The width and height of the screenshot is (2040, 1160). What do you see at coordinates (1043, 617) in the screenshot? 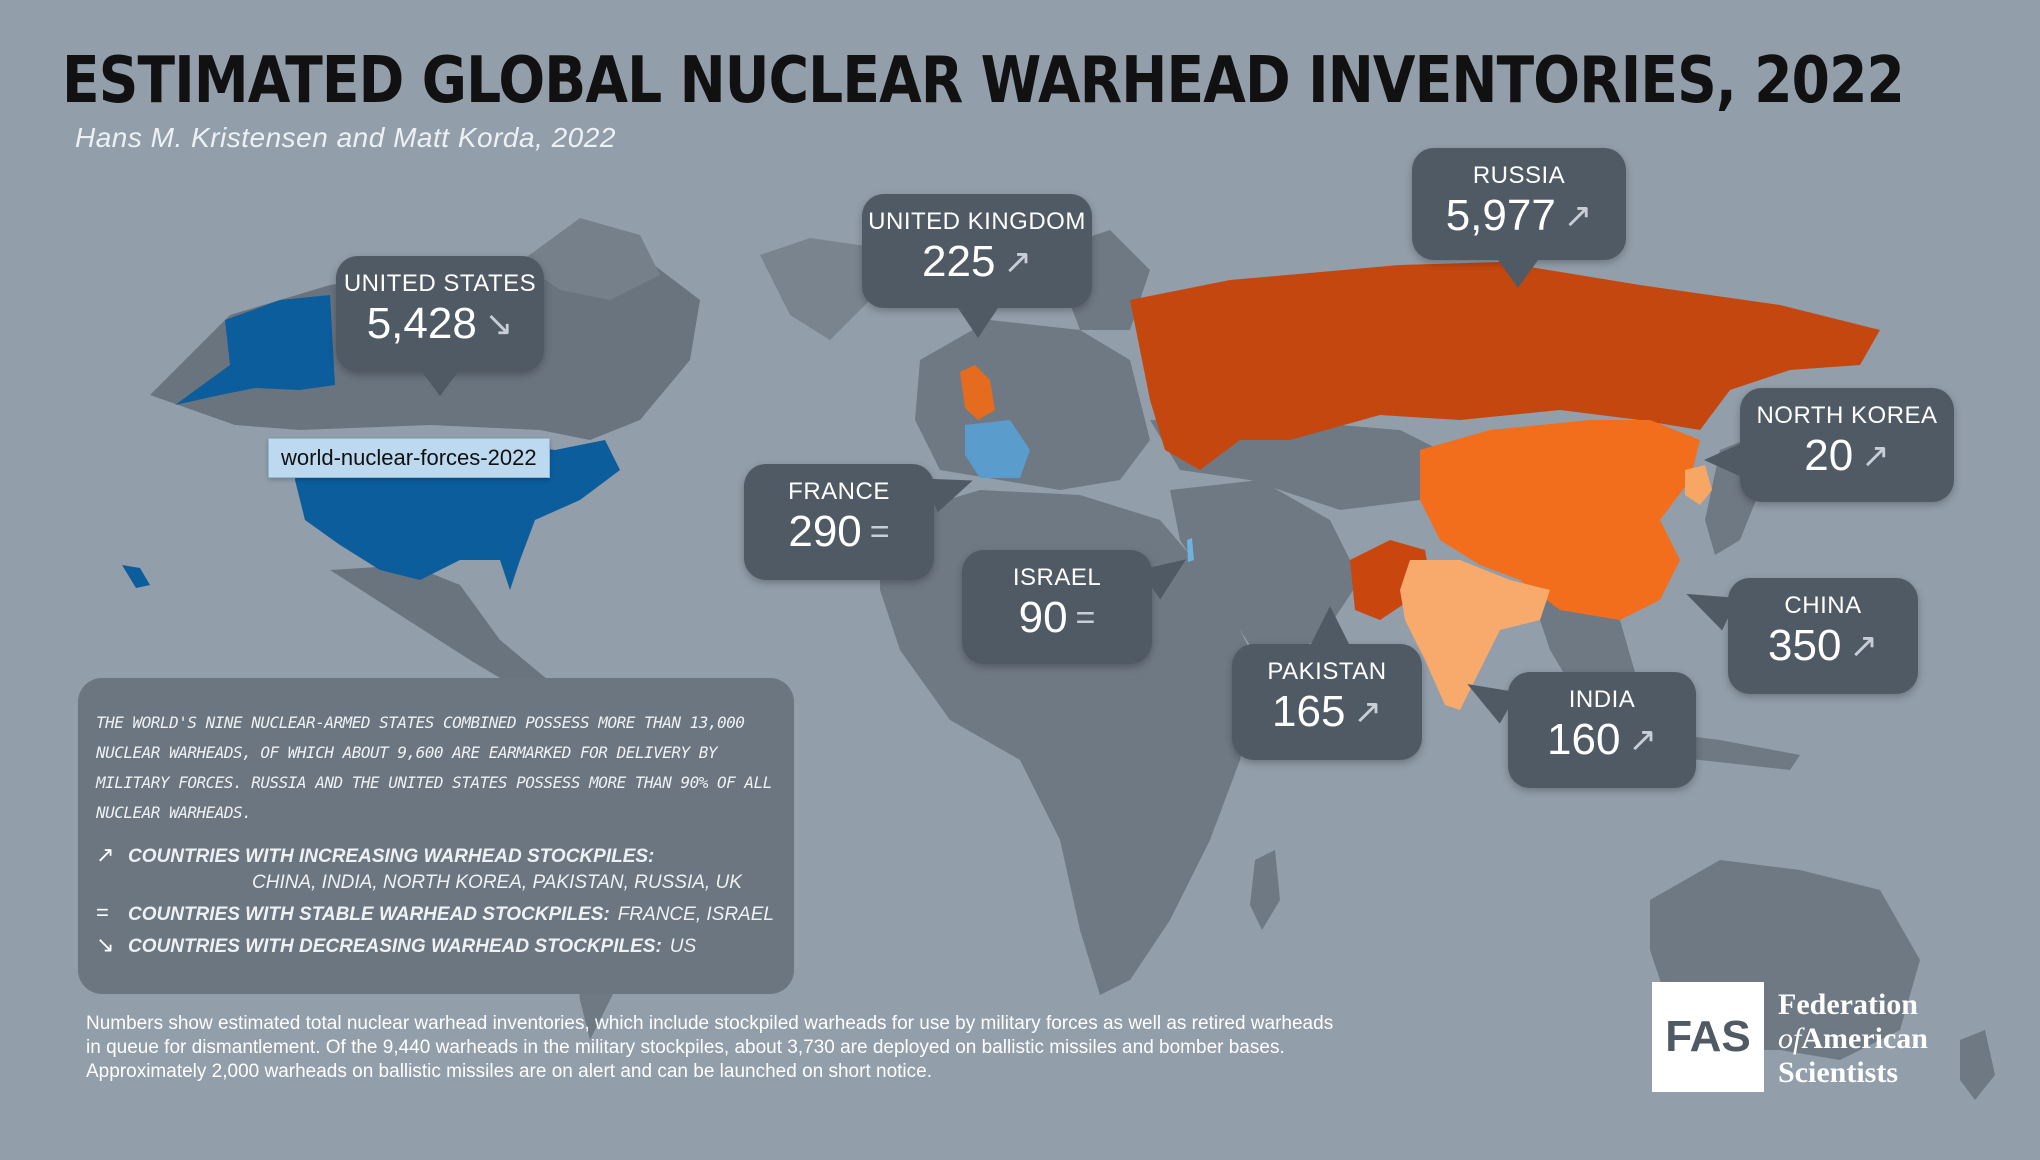
I see `warhead-count: 90` at bounding box center [1043, 617].